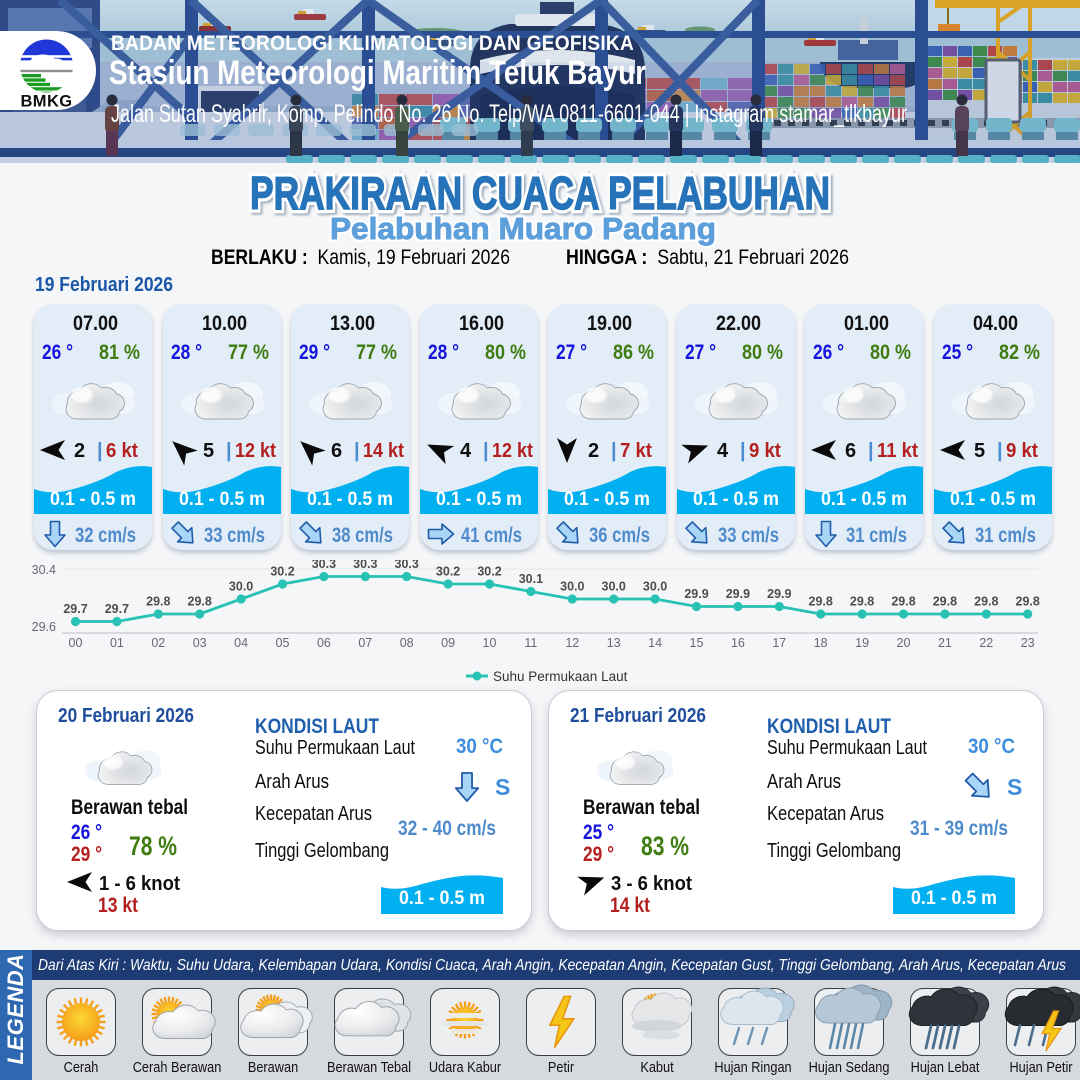 Image resolution: width=1080 pixels, height=1080 pixels. What do you see at coordinates (636, 451) in the screenshot?
I see `svg-text: 7 kt` at bounding box center [636, 451].